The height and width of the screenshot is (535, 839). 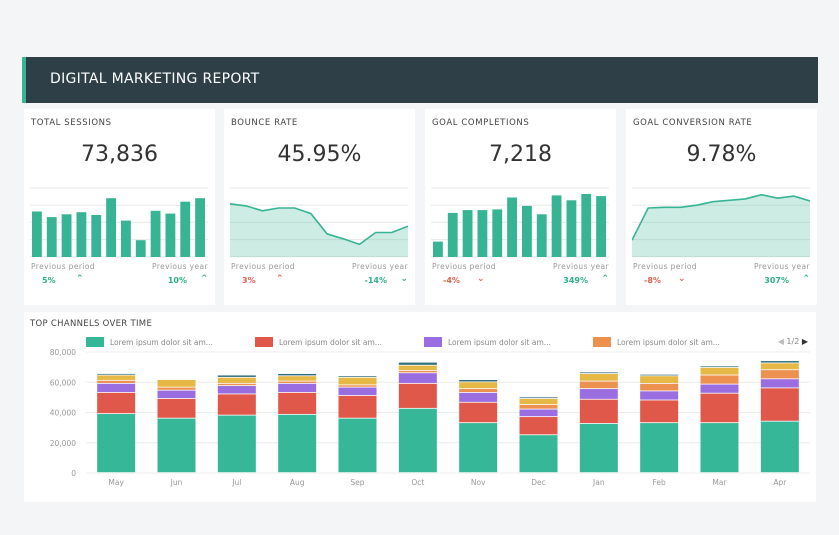 I want to click on previous-year-change: -14%, so click(x=375, y=280).